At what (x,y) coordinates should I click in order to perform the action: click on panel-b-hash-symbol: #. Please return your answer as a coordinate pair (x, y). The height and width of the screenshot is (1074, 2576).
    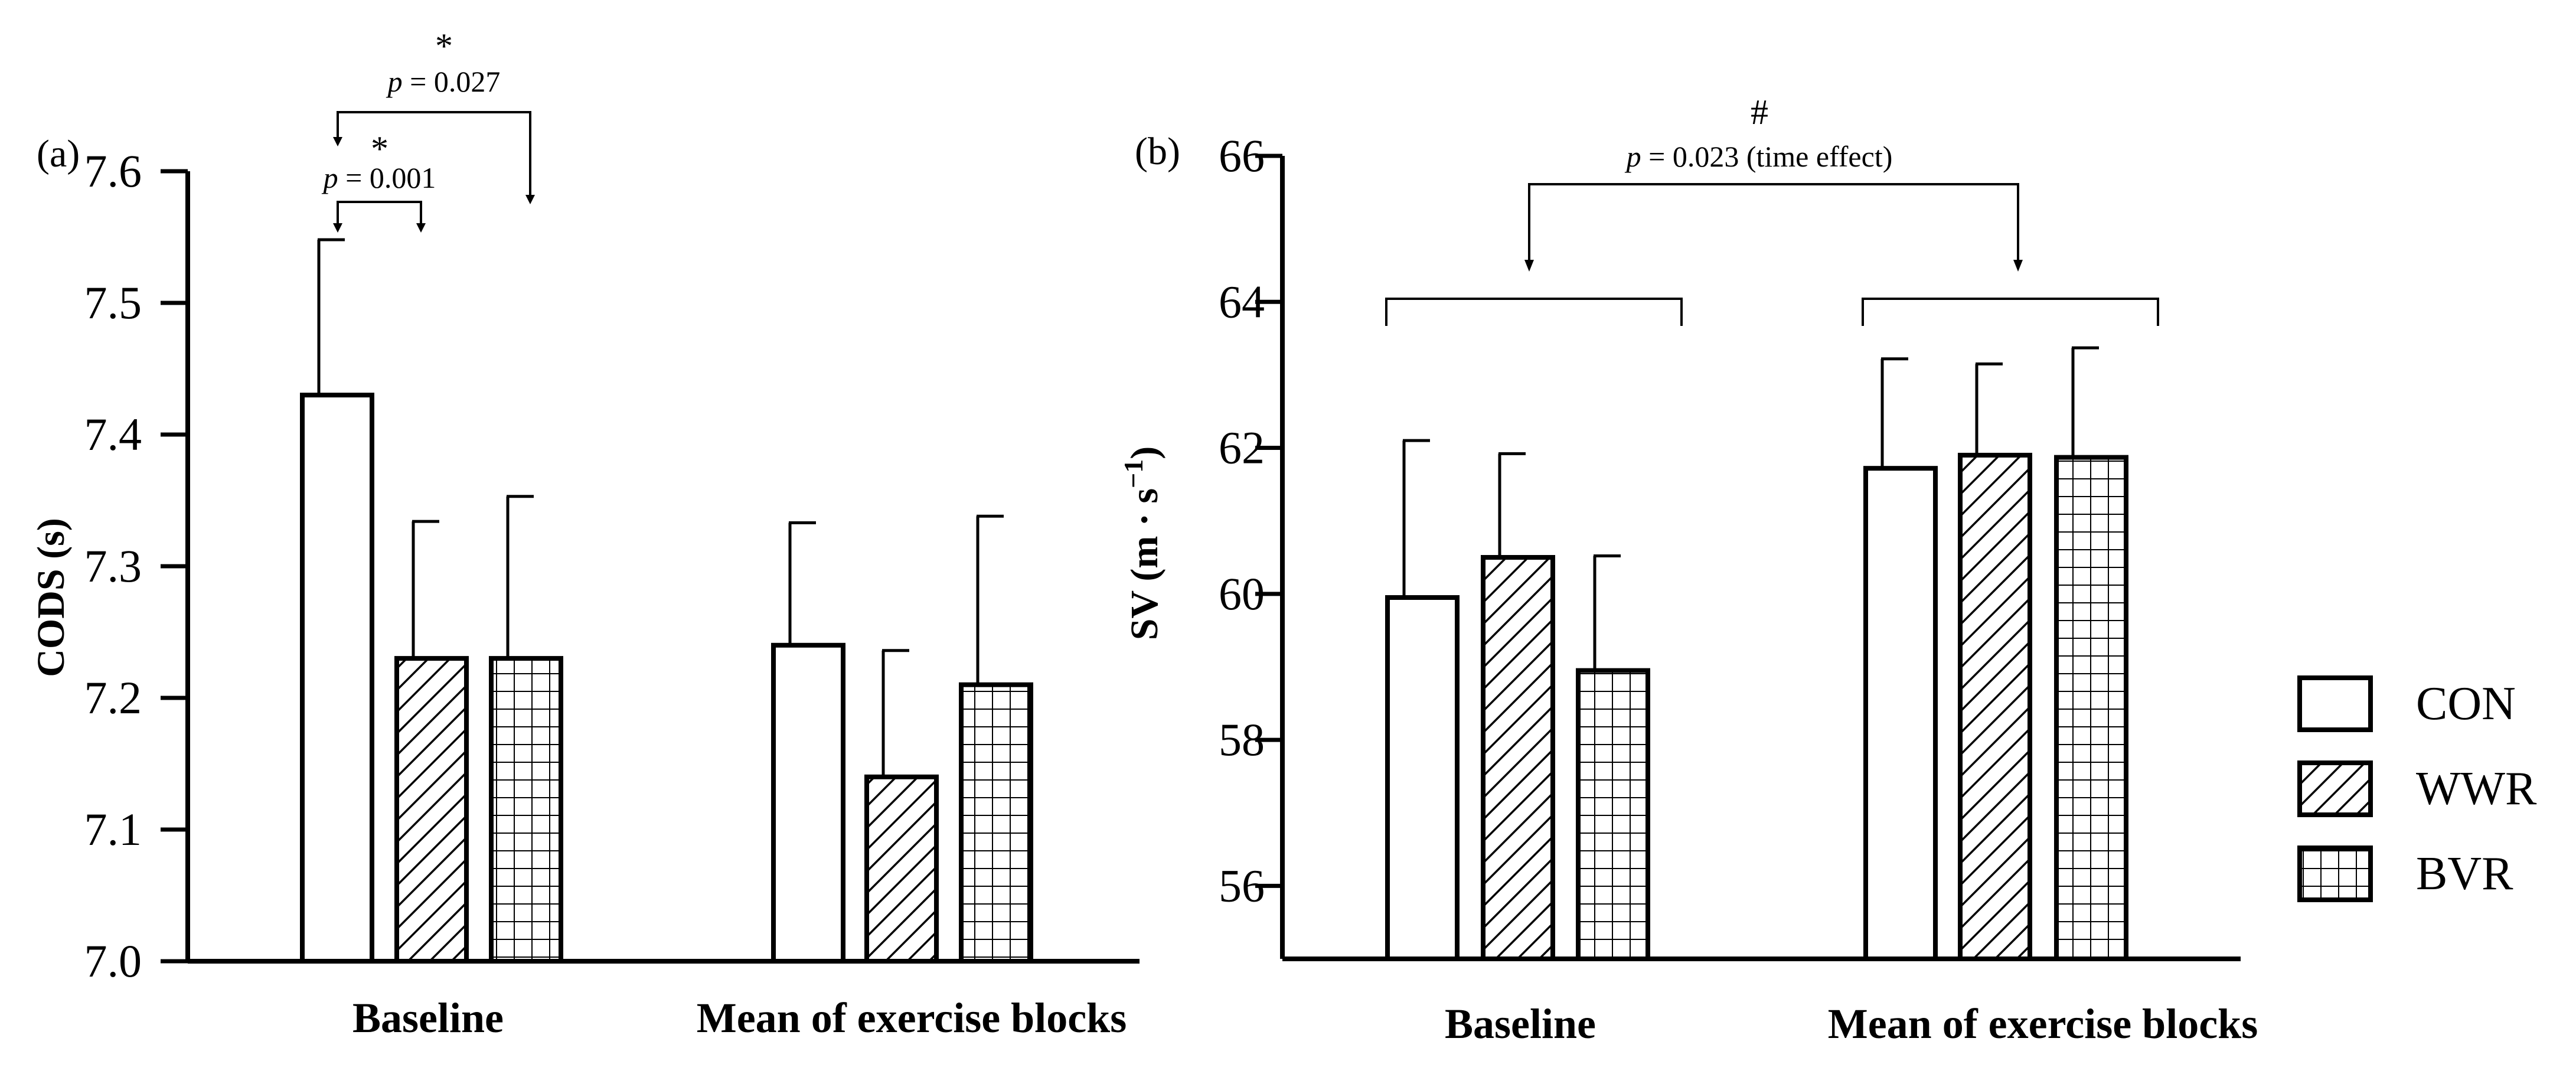
    Looking at the image, I should click on (1759, 112).